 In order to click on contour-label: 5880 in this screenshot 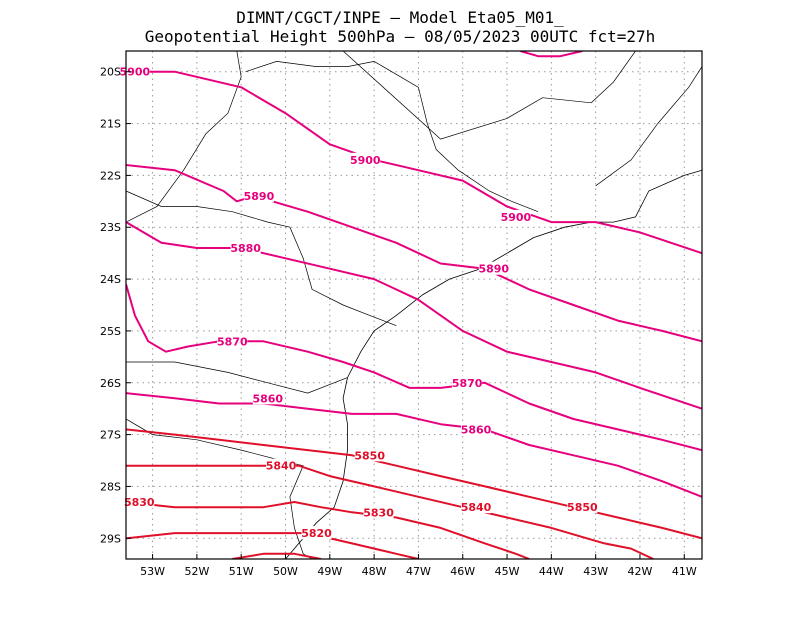, I will do `click(245, 248)`.